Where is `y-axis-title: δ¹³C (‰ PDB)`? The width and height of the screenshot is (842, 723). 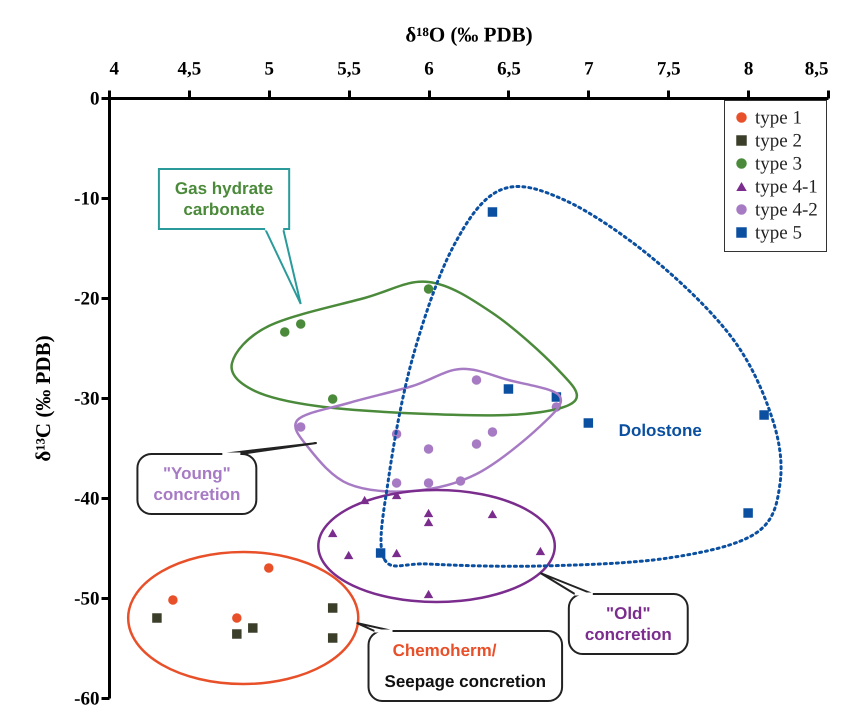
y-axis-title: δ¹³C (‰ PDB) is located at coordinates (43, 398).